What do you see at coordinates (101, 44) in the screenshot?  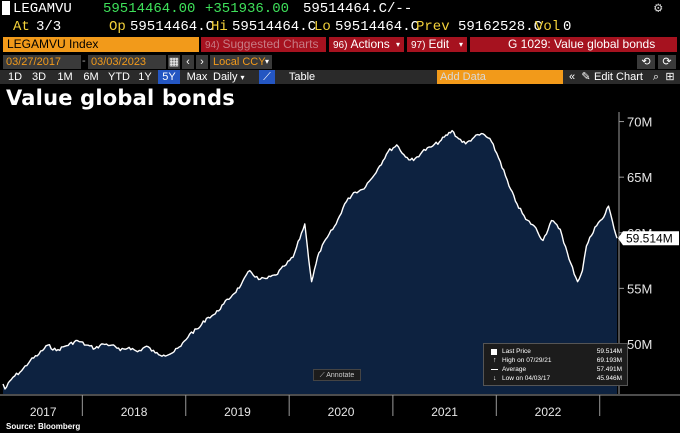 I see `security-field: LEGAMVU Index` at bounding box center [101, 44].